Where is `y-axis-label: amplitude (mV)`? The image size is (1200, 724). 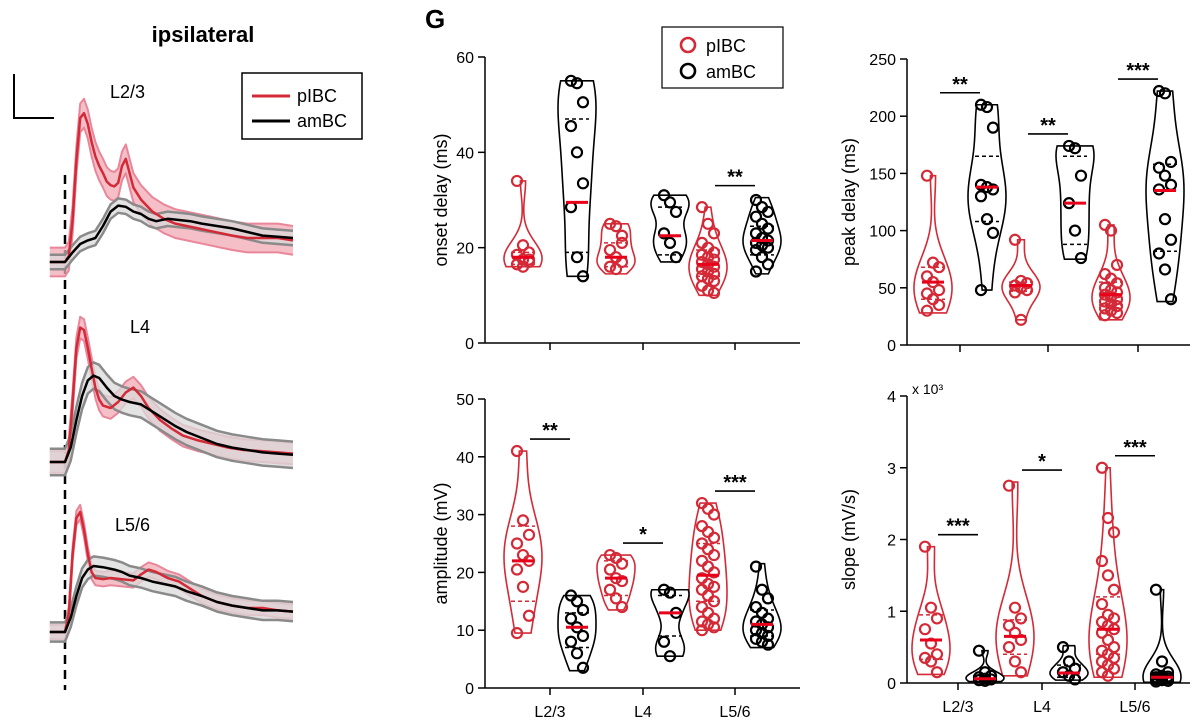 y-axis-label: amplitude (mV) is located at coordinates (441, 543).